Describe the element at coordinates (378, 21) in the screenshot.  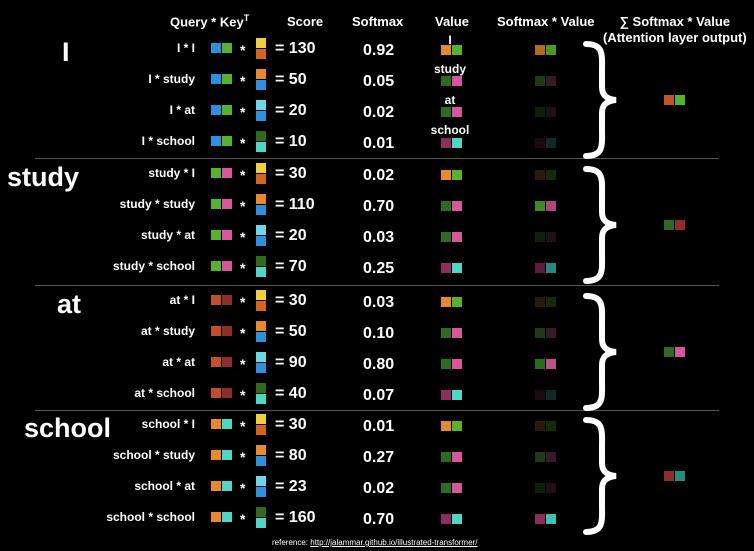
I see `header-softmax: Softmax` at that location.